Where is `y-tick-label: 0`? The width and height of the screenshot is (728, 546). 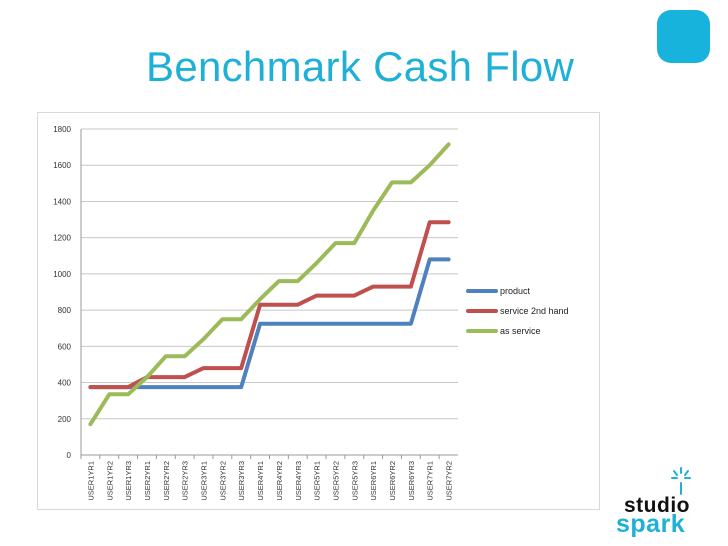
y-tick-label: 0 is located at coordinates (69, 455).